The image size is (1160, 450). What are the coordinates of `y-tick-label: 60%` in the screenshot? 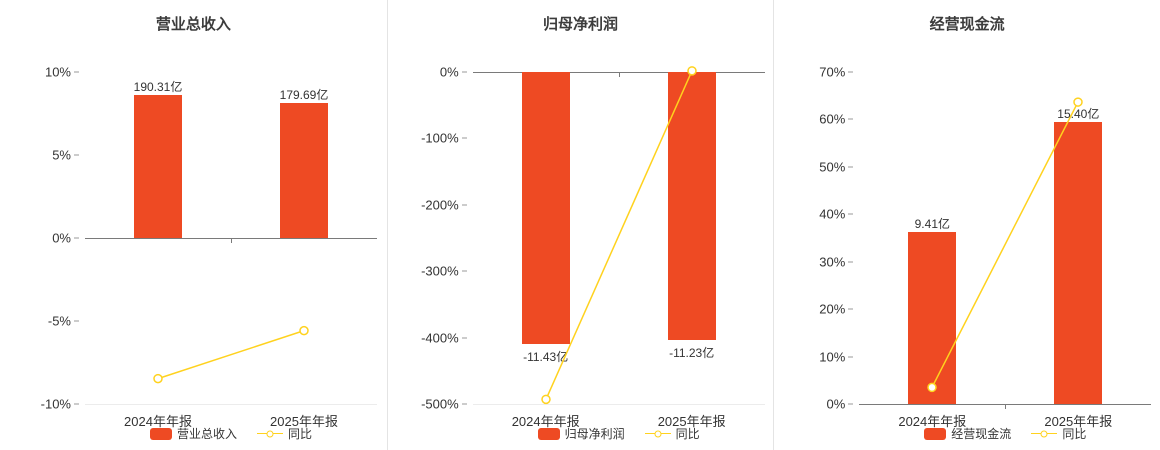 It's located at (836, 119).